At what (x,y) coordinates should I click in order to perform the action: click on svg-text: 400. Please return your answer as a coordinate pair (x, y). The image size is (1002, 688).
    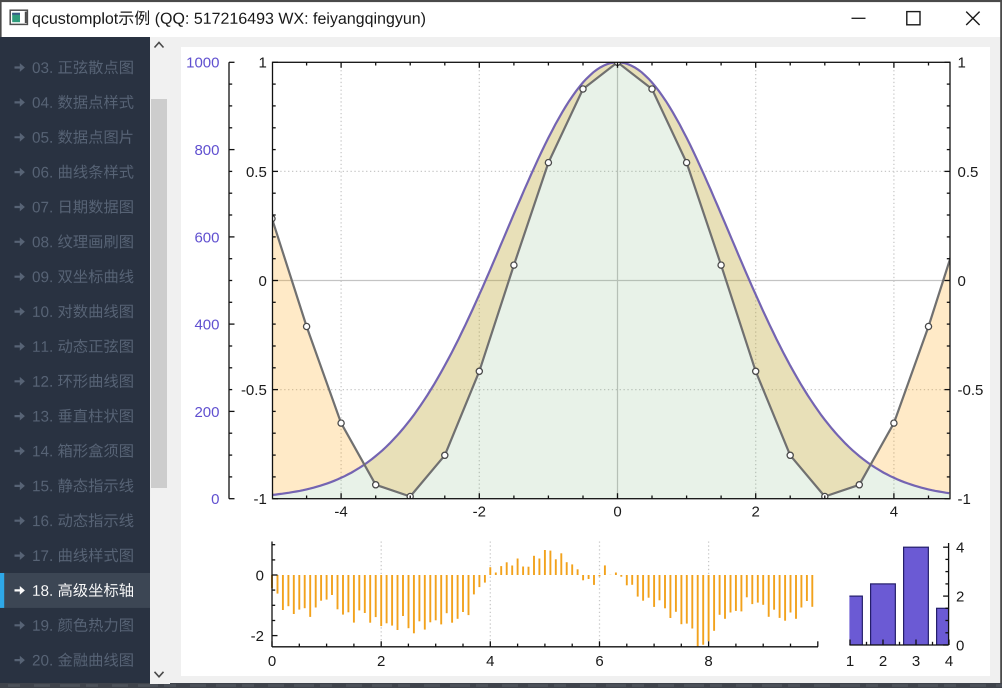
    Looking at the image, I should click on (206, 325).